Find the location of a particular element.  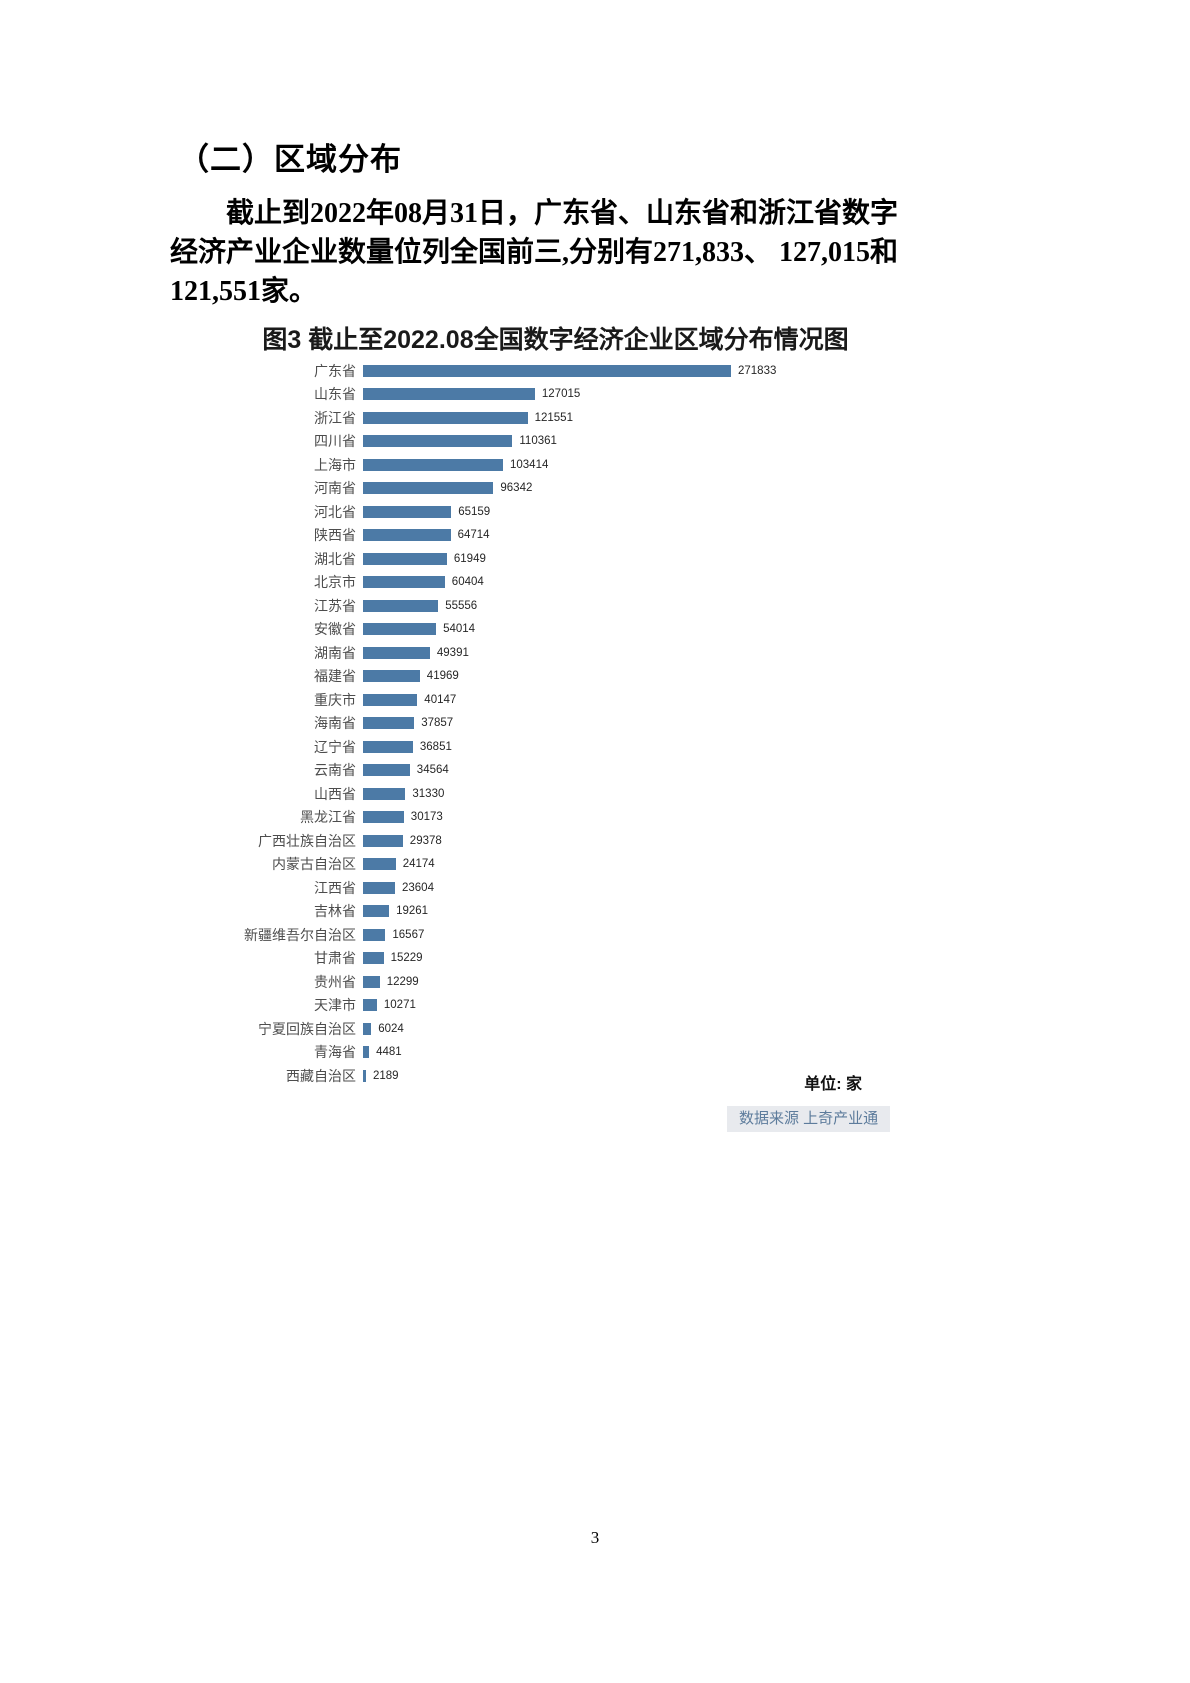

chart-row: 云南省 34564 is located at coordinates (555, 771).